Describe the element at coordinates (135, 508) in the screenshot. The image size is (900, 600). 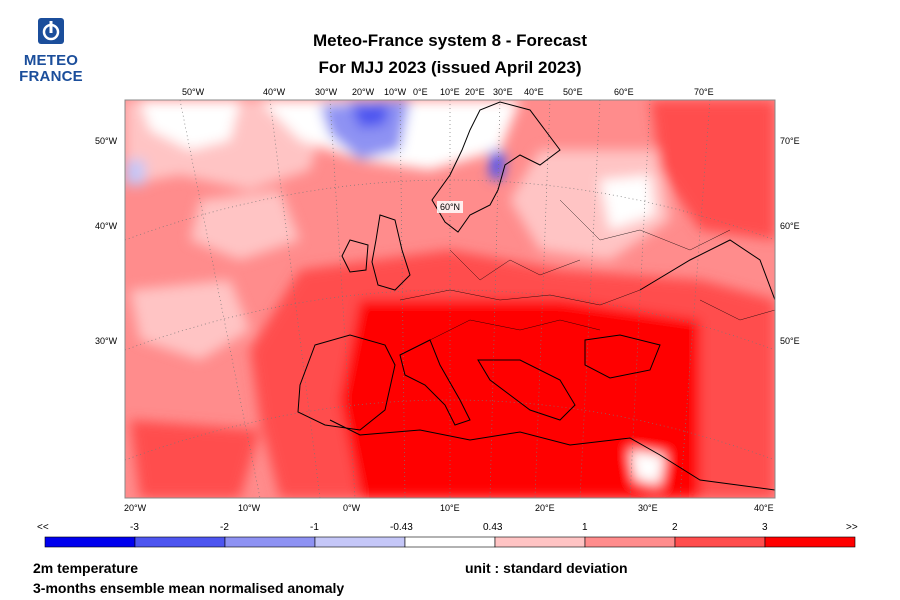
I see `lon-label-bottom: 20°W` at that location.